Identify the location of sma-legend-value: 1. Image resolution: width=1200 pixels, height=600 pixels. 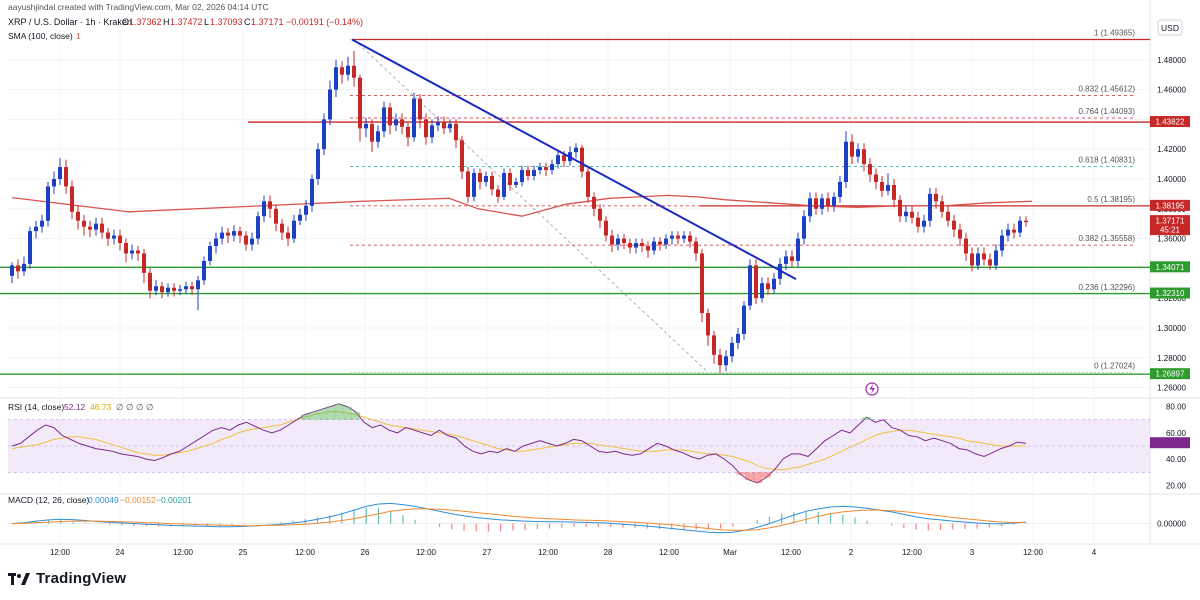
(78, 36).